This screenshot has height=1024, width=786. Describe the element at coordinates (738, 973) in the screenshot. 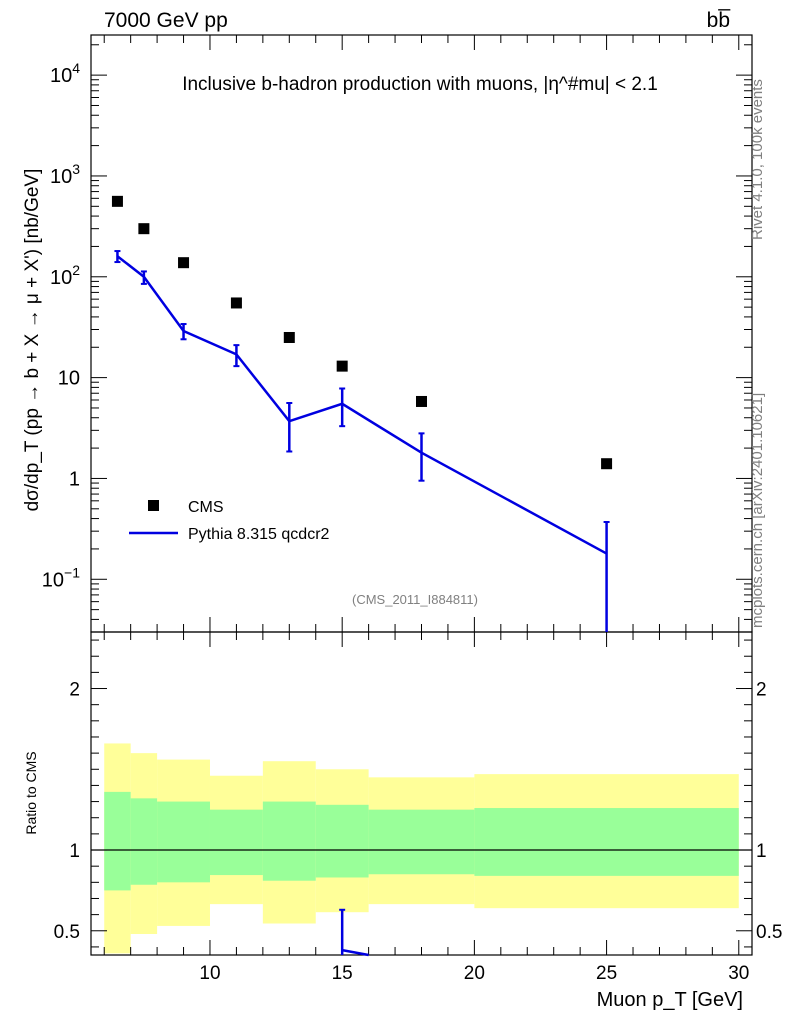

I see `x-tick-label: 30` at that location.